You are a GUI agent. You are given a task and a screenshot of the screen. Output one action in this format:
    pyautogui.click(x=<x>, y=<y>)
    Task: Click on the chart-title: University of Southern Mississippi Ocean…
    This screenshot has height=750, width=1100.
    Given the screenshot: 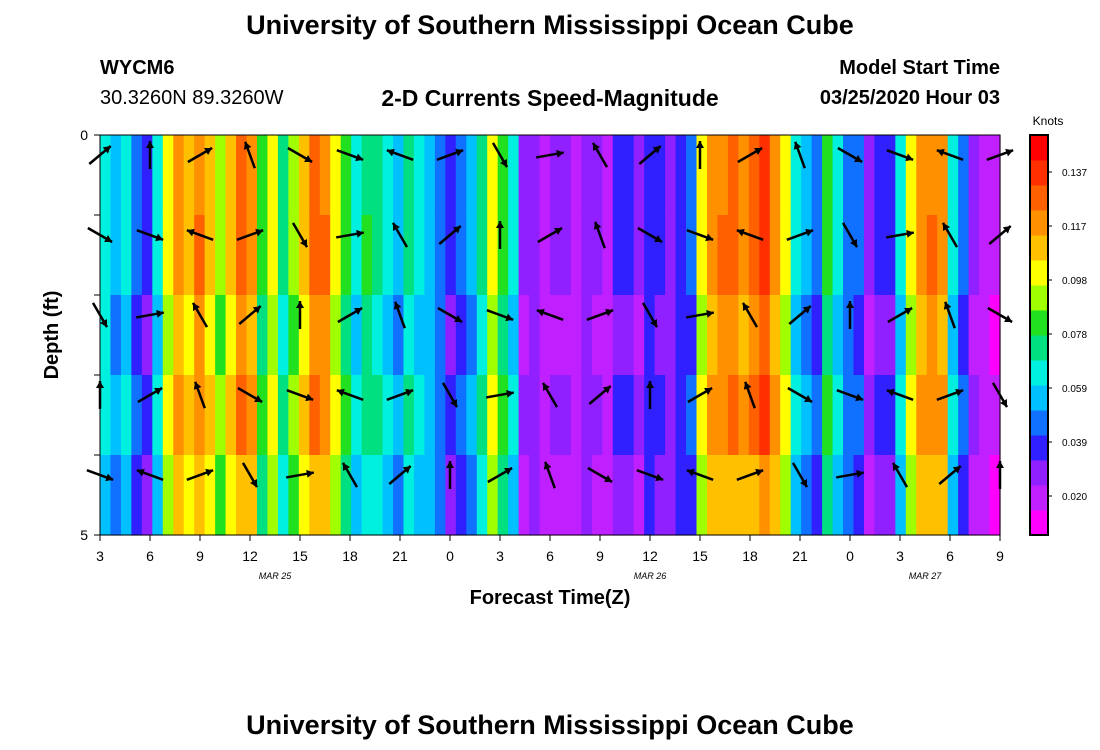 What is the action you would take?
    pyautogui.click(x=550, y=25)
    